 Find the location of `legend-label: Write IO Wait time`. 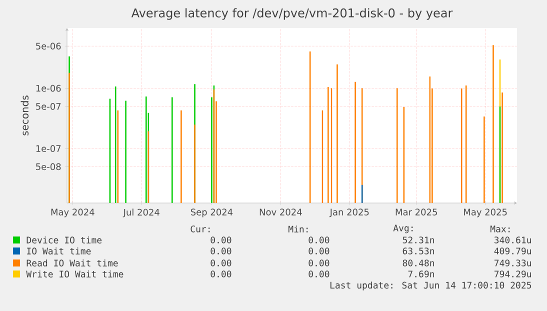

legend-label: Write IO Wait time is located at coordinates (75, 274).